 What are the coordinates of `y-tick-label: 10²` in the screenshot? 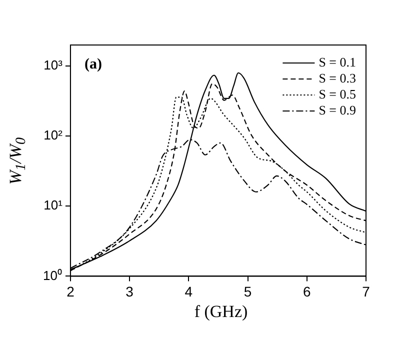 It's located at (54, 135).